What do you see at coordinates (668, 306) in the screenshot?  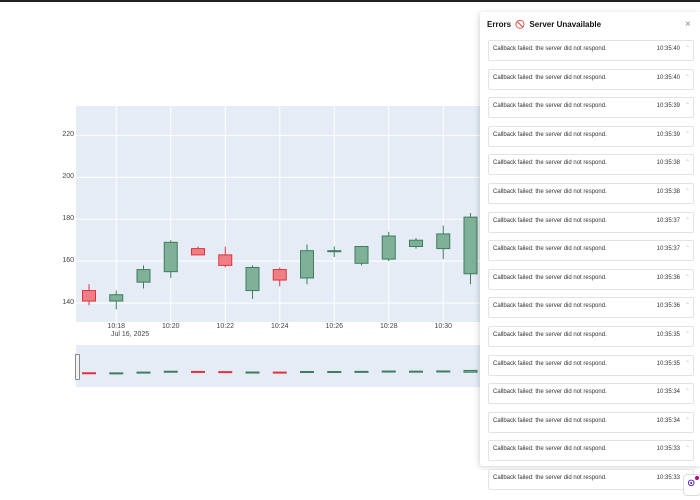 I see `error-timestamp: 10:35:36` at bounding box center [668, 306].